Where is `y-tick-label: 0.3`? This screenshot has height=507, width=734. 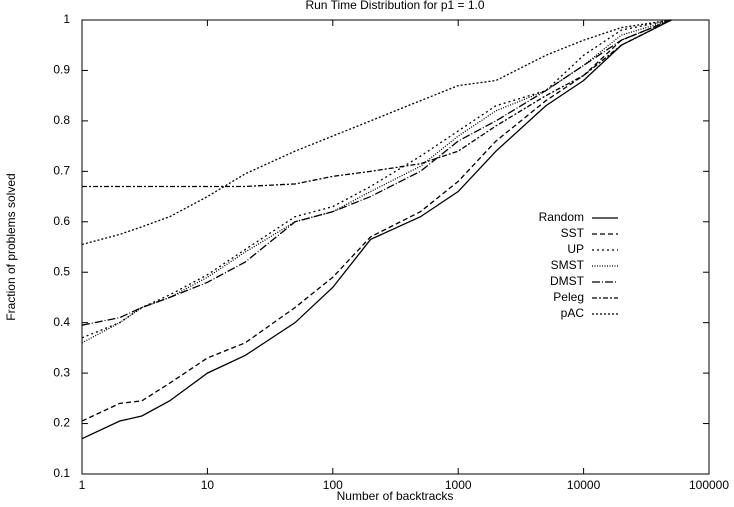
y-tick-label: 0.3 is located at coordinates (61, 372).